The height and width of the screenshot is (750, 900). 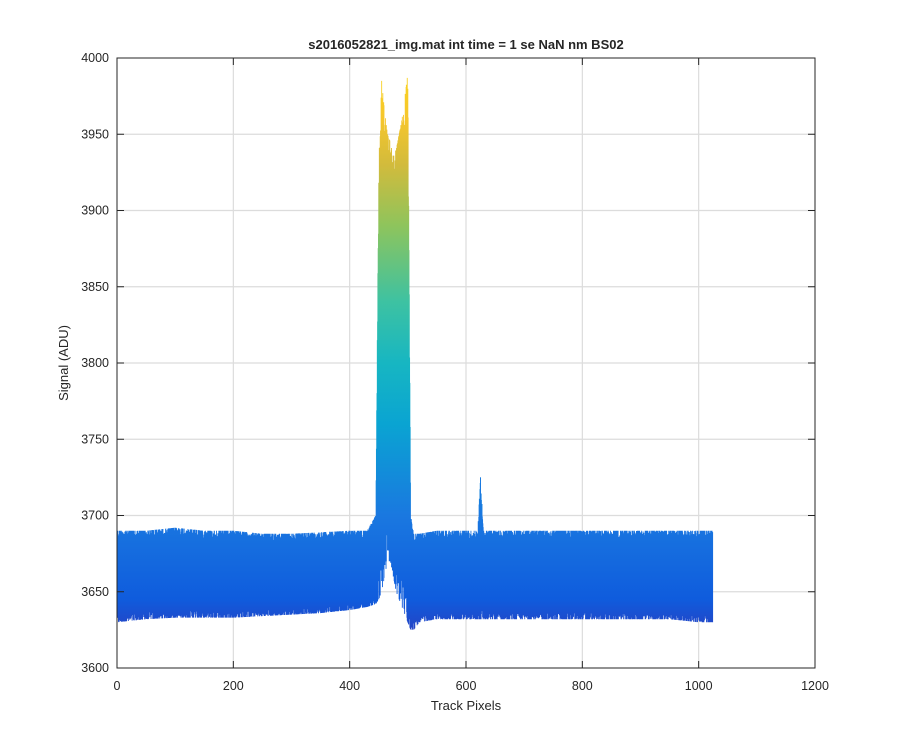 I want to click on y-tick-label: 3950, so click(x=95, y=134).